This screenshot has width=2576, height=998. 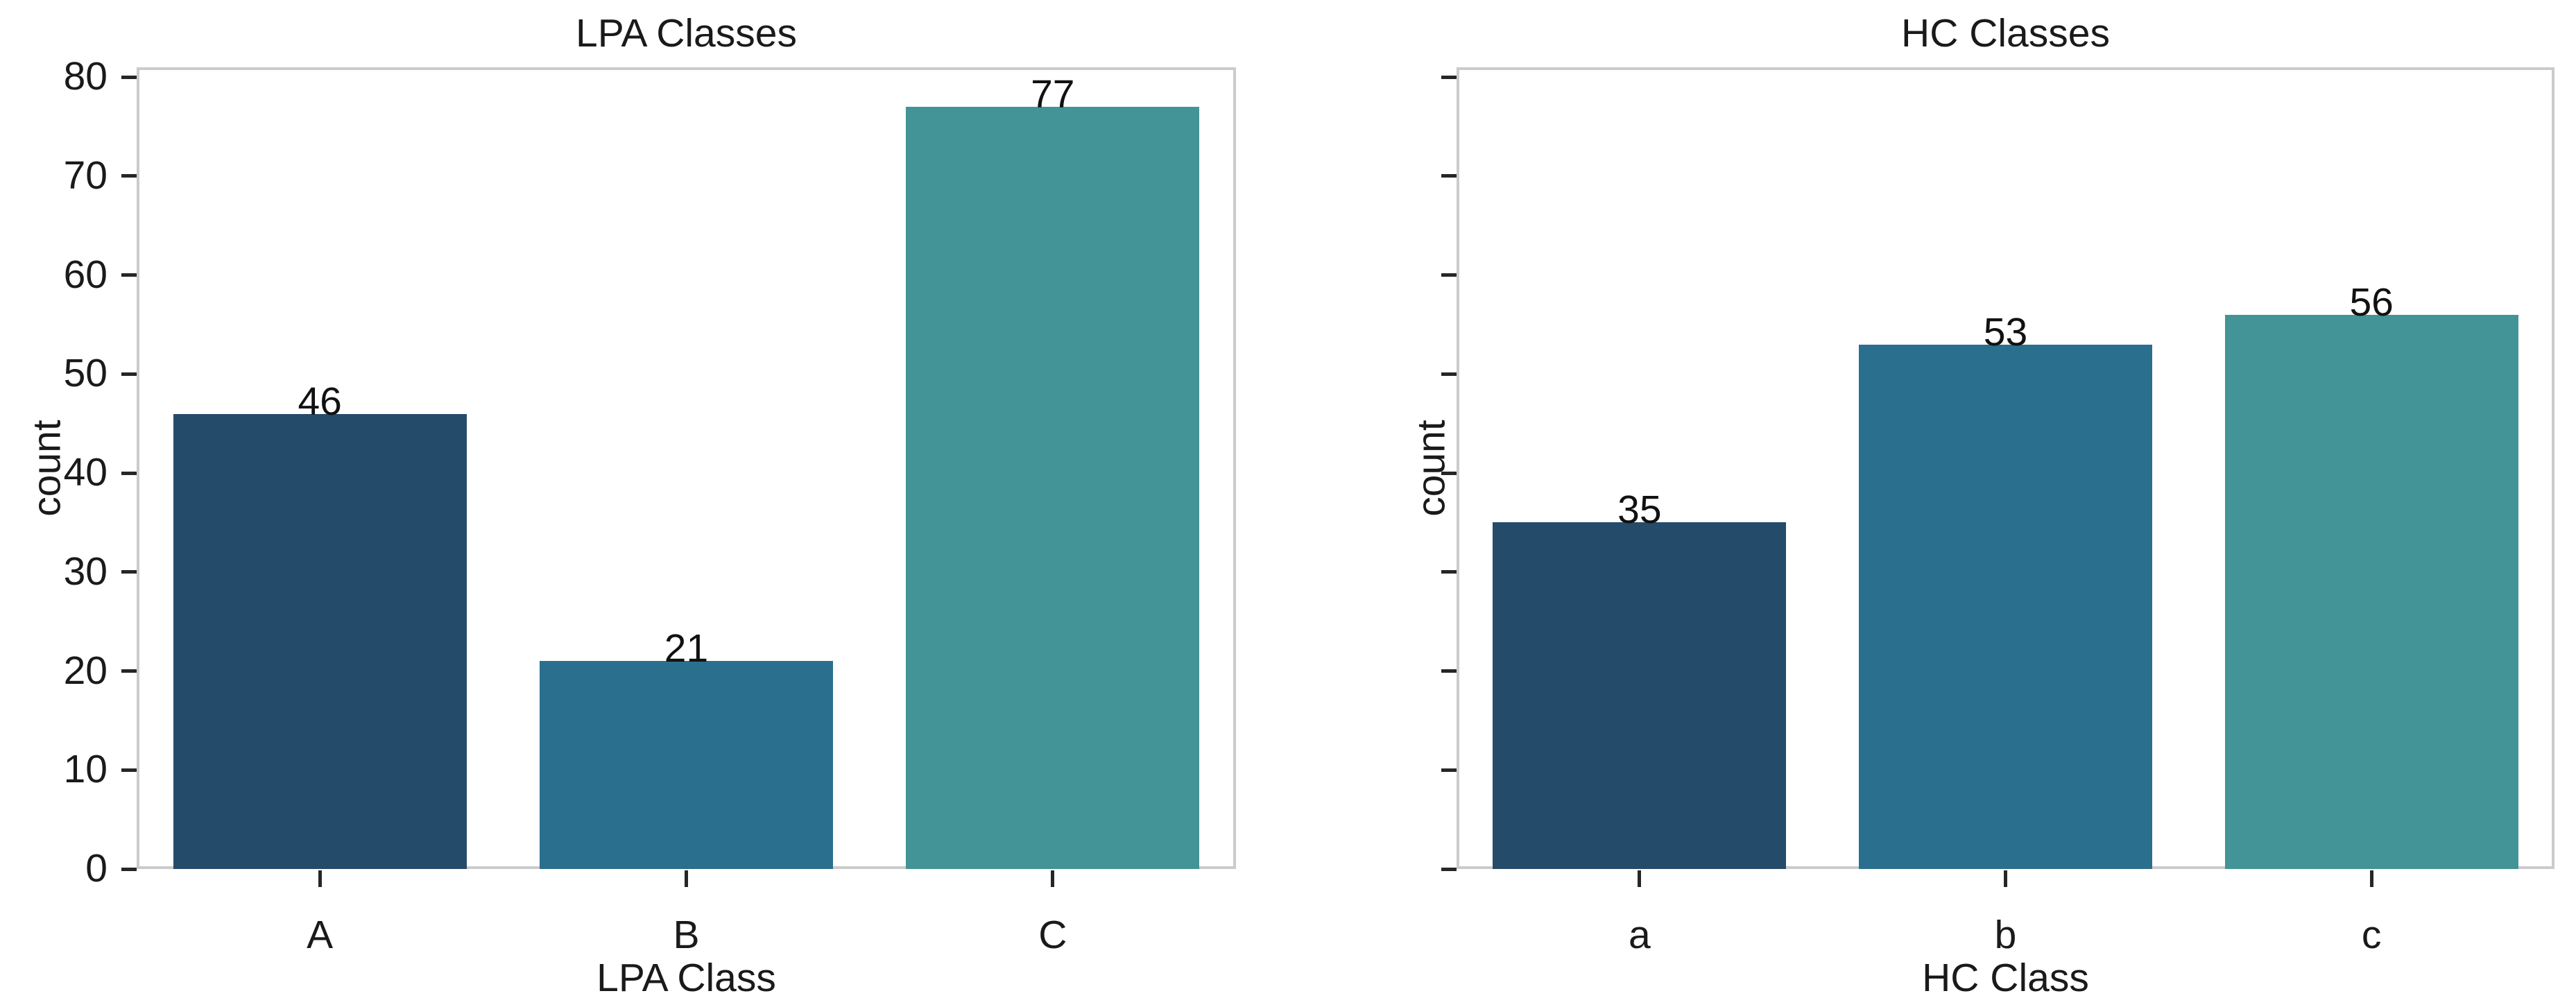 What do you see at coordinates (1640, 695) in the screenshot?
I see `bar-a` at bounding box center [1640, 695].